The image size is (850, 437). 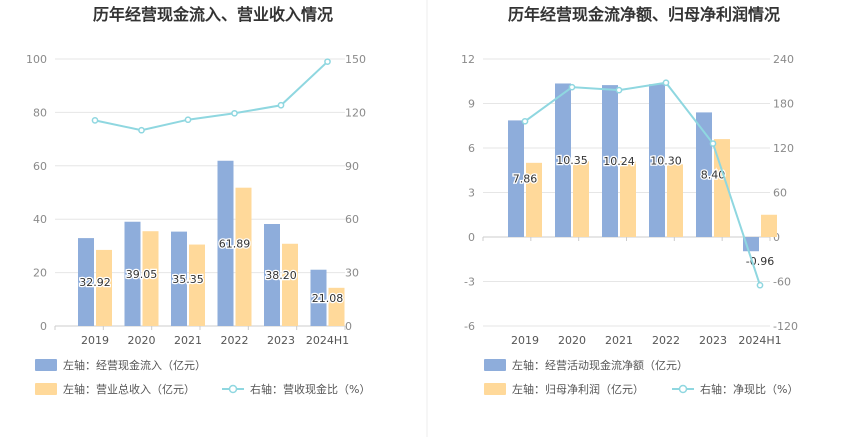 What do you see at coordinates (683, 389) in the screenshot?
I see `c2-legend-line-marker` at bounding box center [683, 389].